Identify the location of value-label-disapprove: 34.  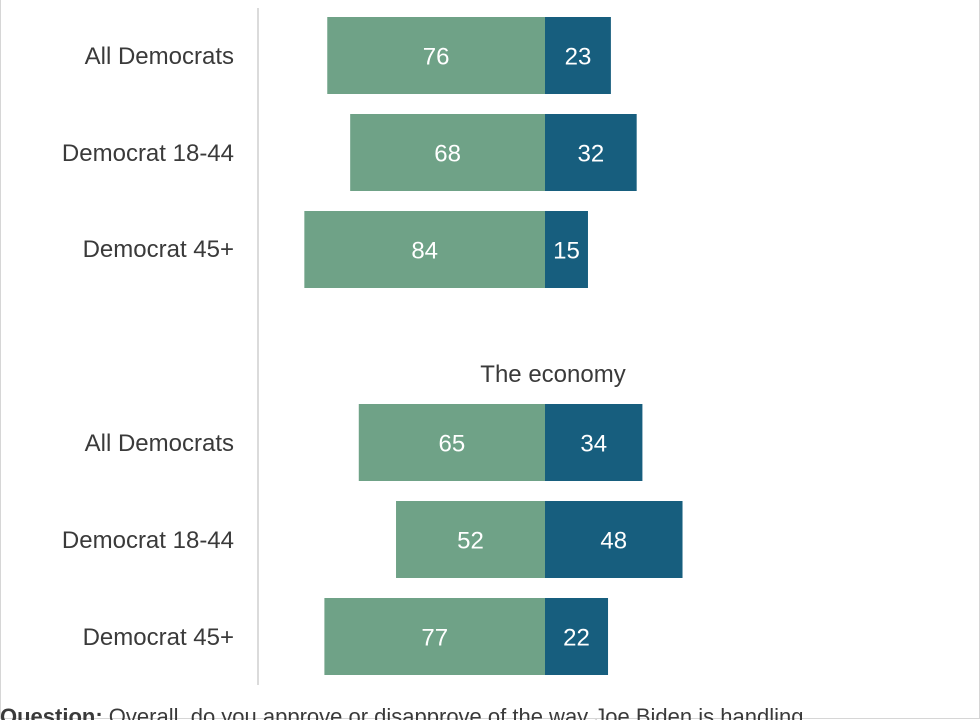
(593, 444).